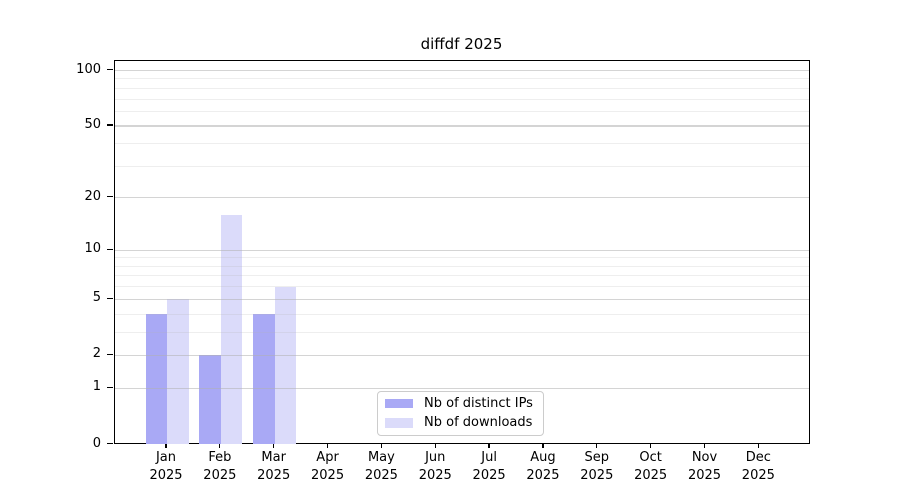  I want to click on month-label: Mar, so click(273, 457).